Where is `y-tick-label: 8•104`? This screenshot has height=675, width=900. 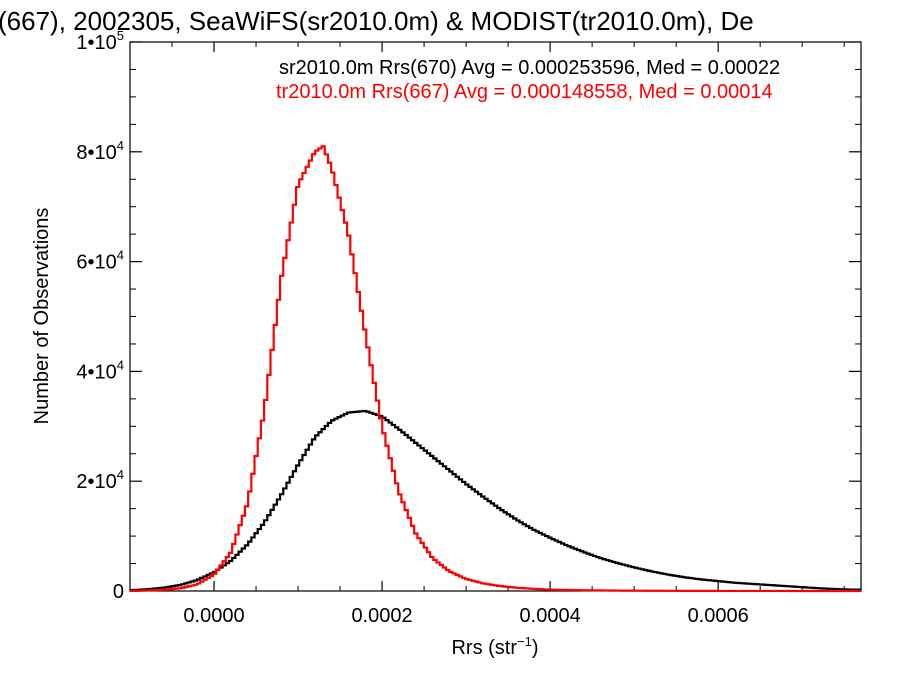
y-tick-label: 8•104 is located at coordinates (100, 151).